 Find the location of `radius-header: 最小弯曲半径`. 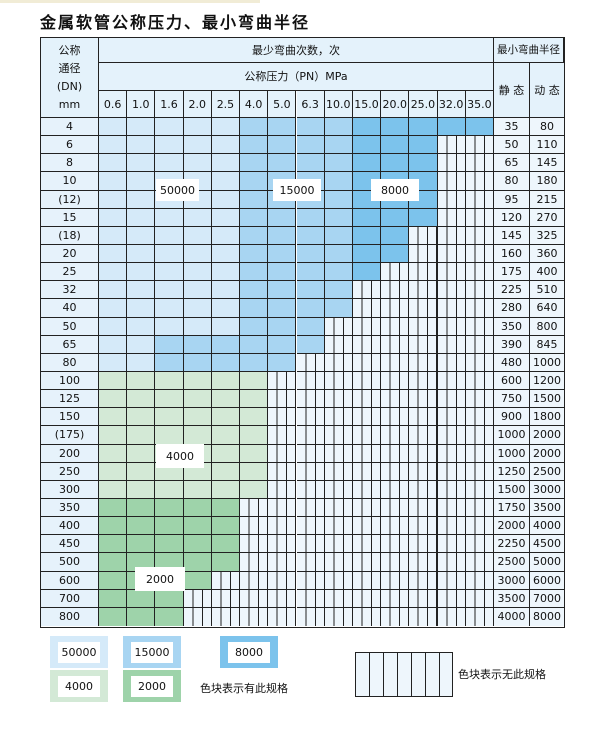

radius-header: 最小弯曲半径 is located at coordinates (529, 50).